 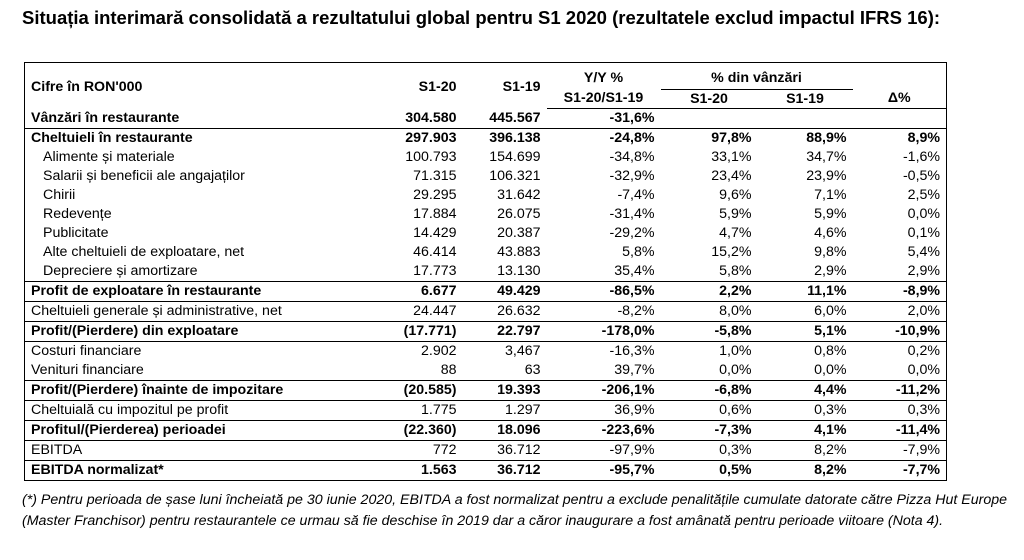 I want to click on row-pct-s1-19: 8,2%, so click(x=805, y=450).